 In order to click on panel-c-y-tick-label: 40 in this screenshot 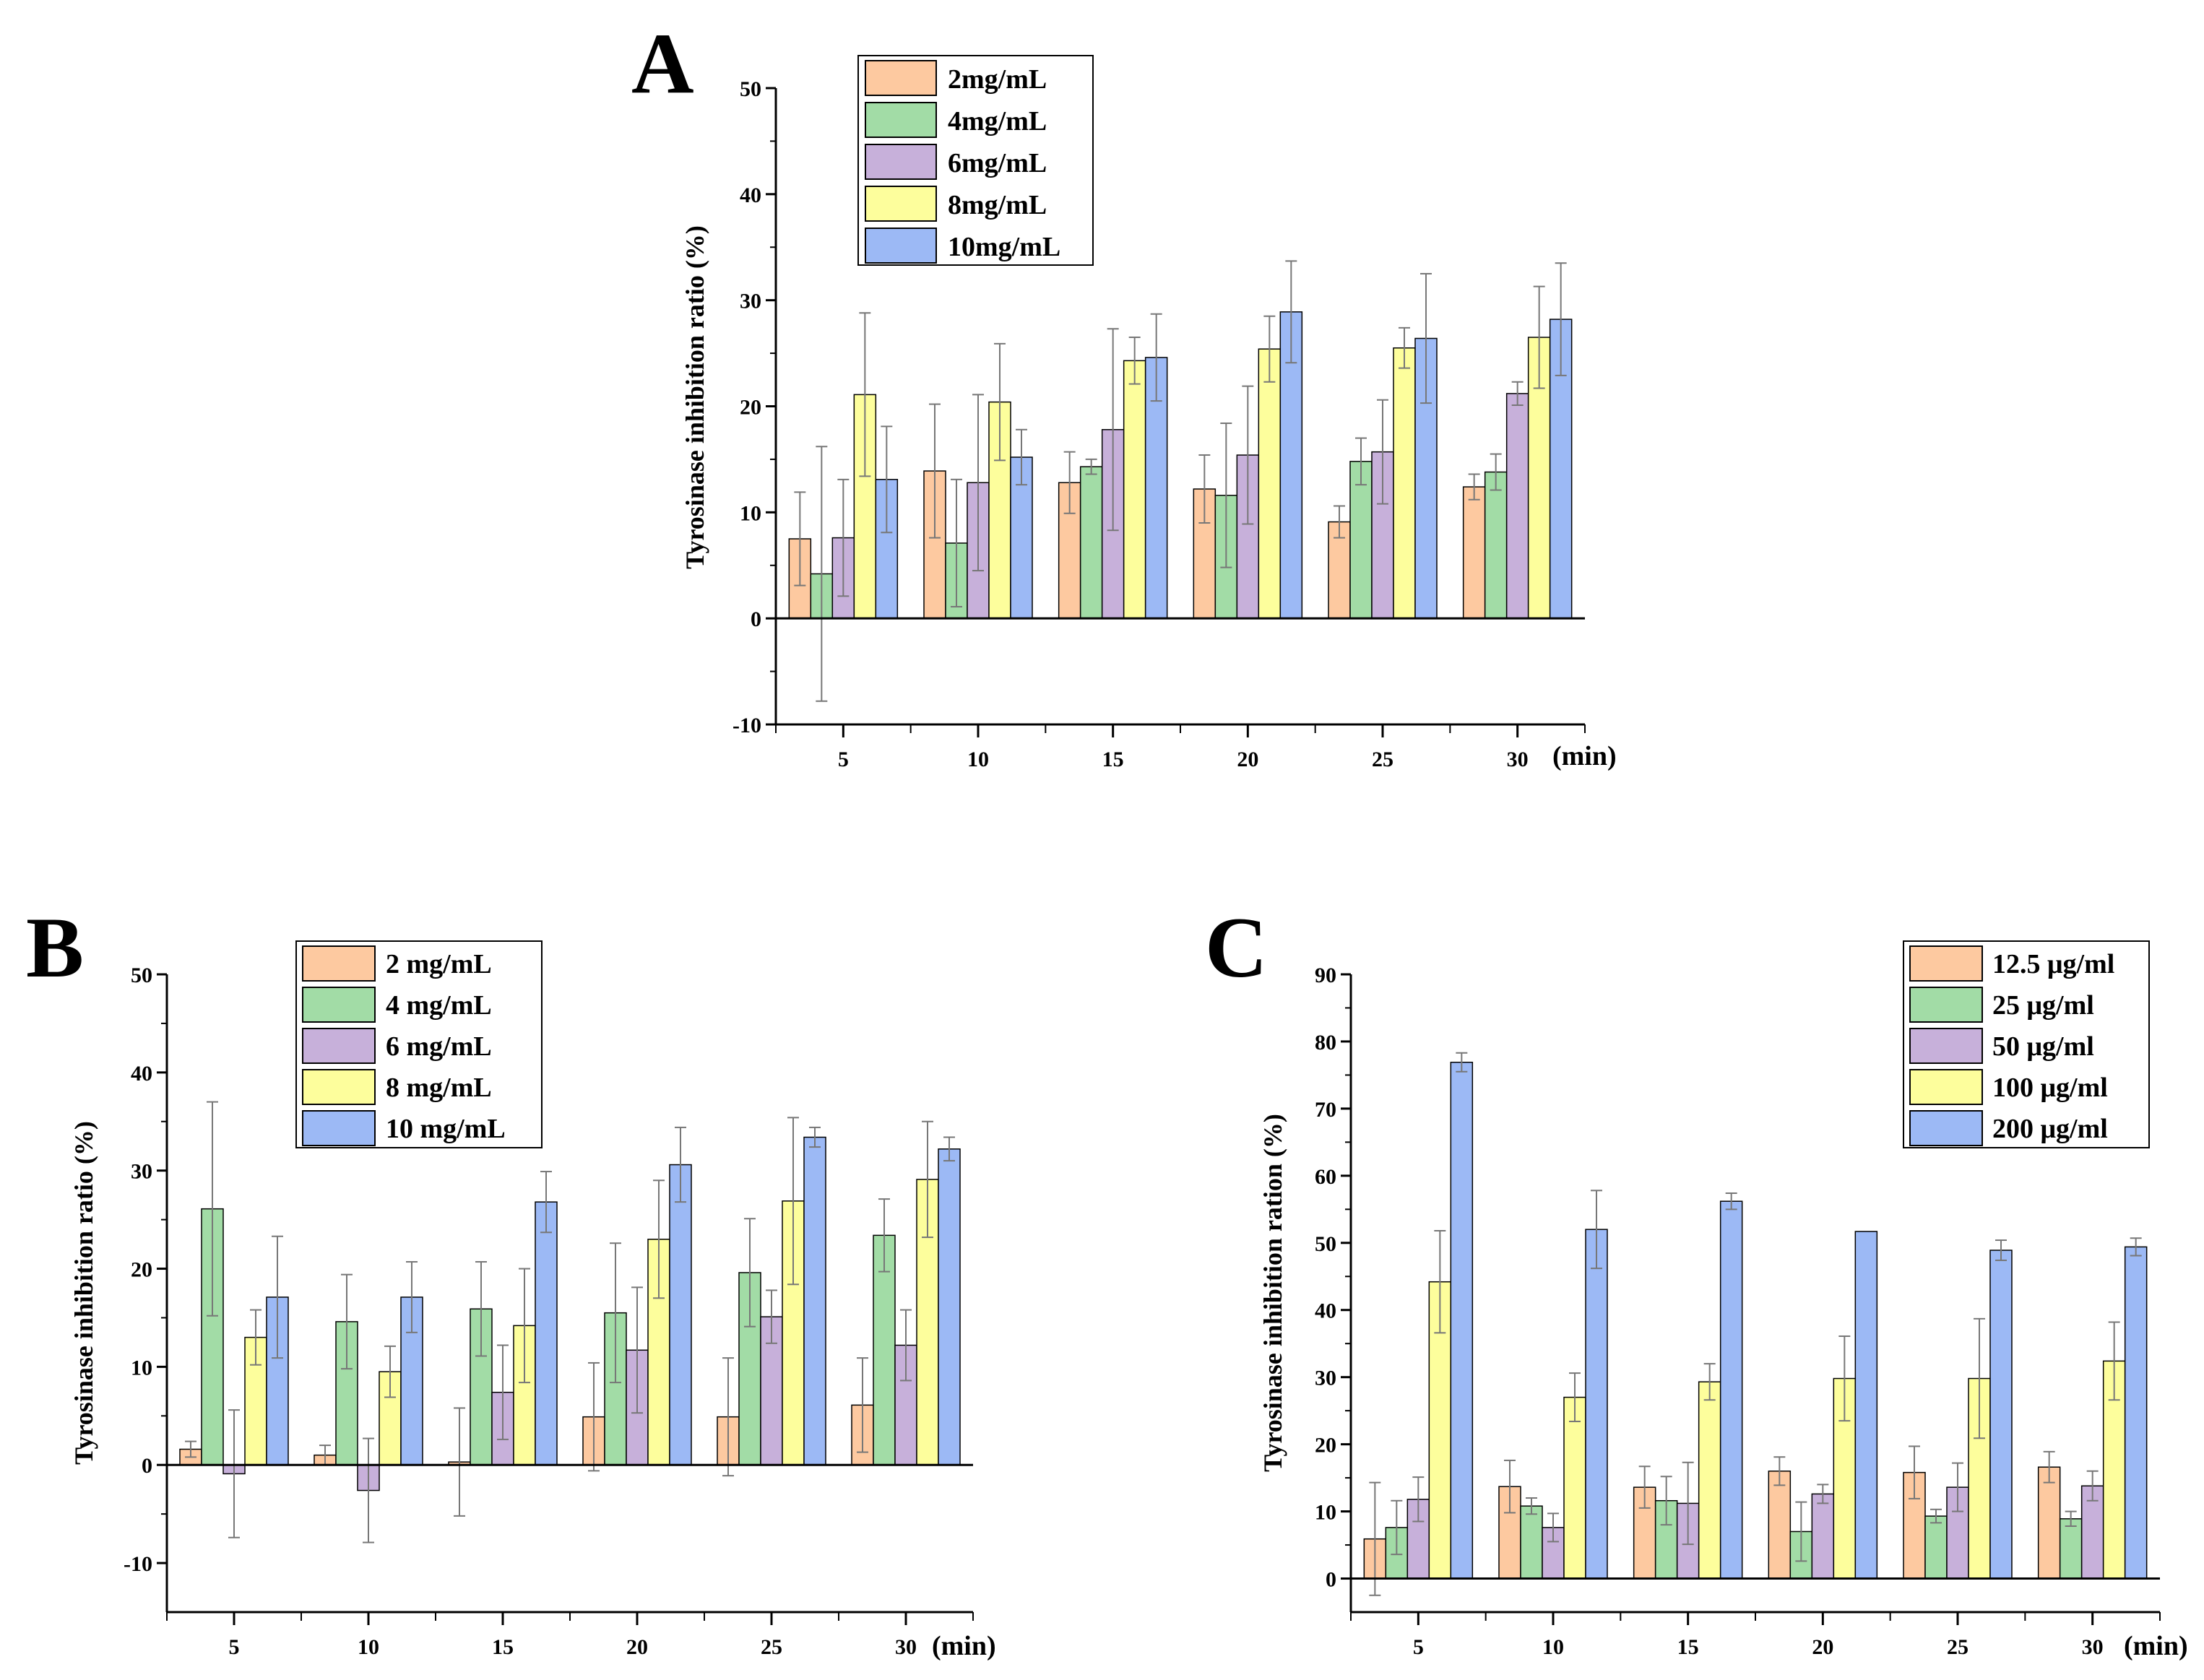, I will do `click(1325, 1311)`.